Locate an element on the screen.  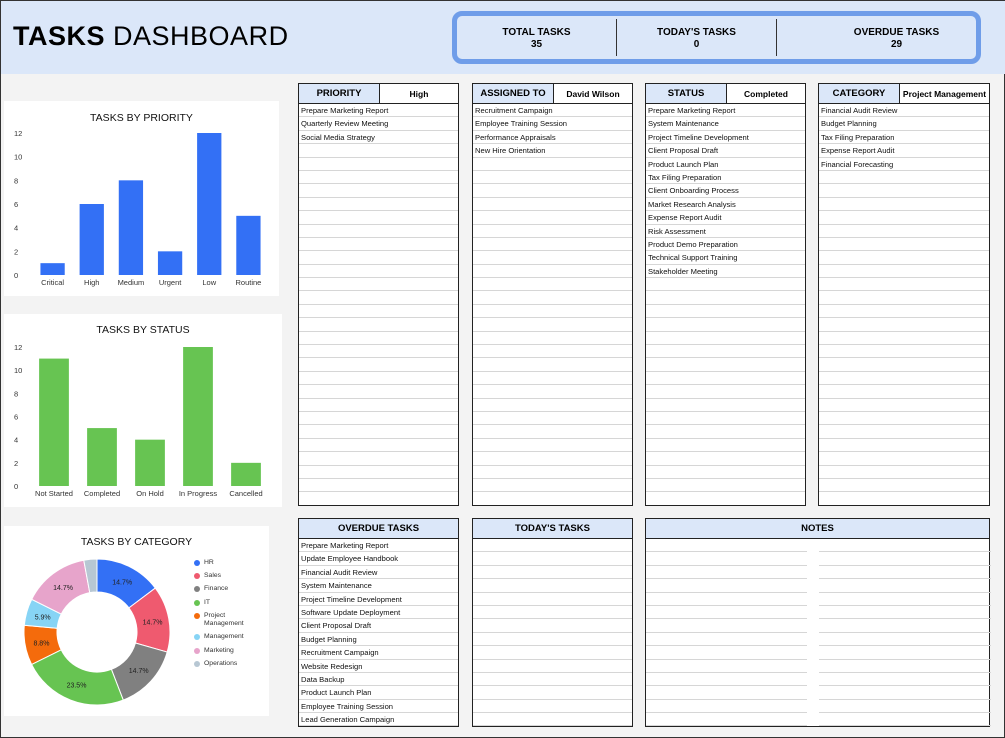
legend-swatch is located at coordinates (197, 651).